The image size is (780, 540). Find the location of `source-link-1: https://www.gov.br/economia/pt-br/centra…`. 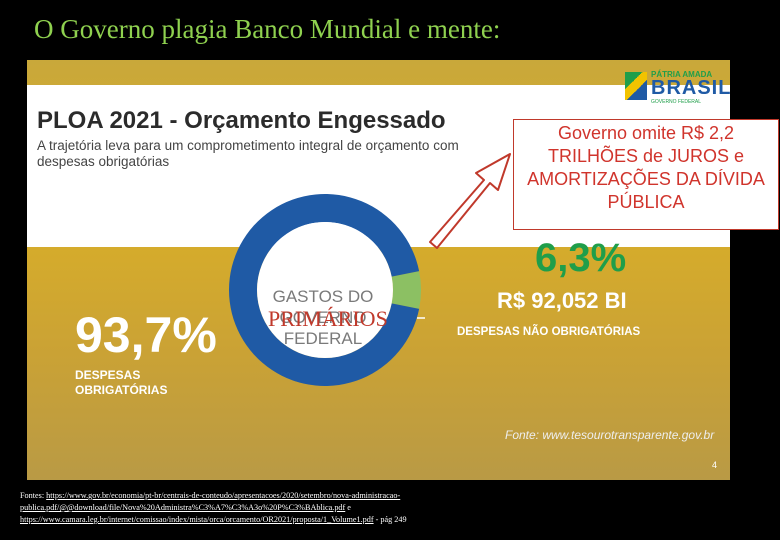

source-link-1: https://www.gov.br/economia/pt-br/centra… is located at coordinates (210, 501).